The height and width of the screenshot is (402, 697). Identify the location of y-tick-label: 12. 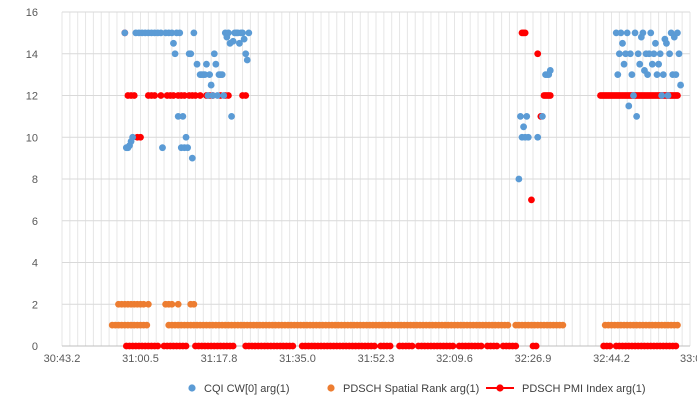
(32, 97).